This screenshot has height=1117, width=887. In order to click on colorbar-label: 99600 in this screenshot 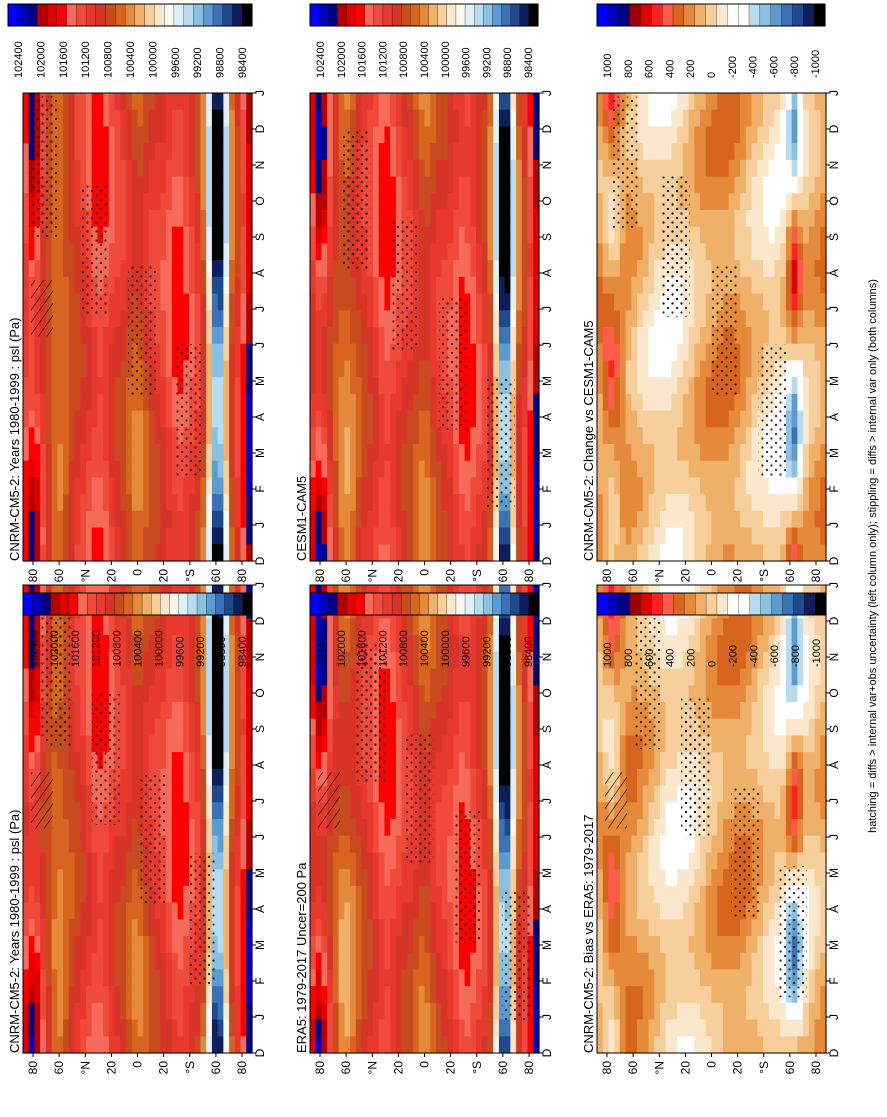, I will do `click(180, 651)`.